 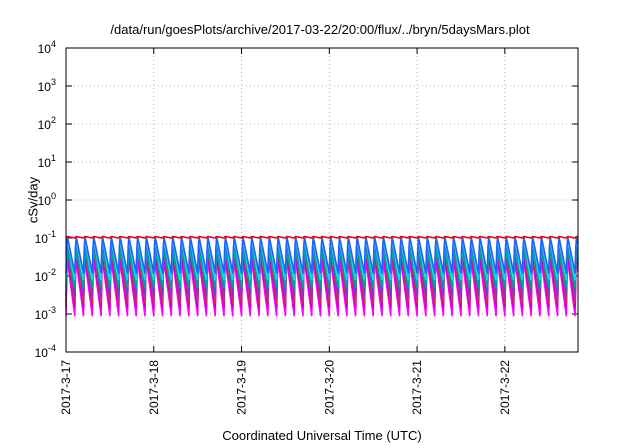 What do you see at coordinates (47, 123) in the screenshot?
I see `y-tick-label: 10²` at bounding box center [47, 123].